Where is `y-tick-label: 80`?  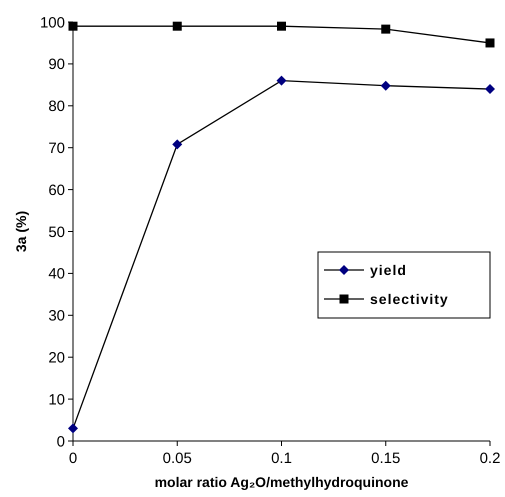 y-tick-label: 80 is located at coordinates (56, 107).